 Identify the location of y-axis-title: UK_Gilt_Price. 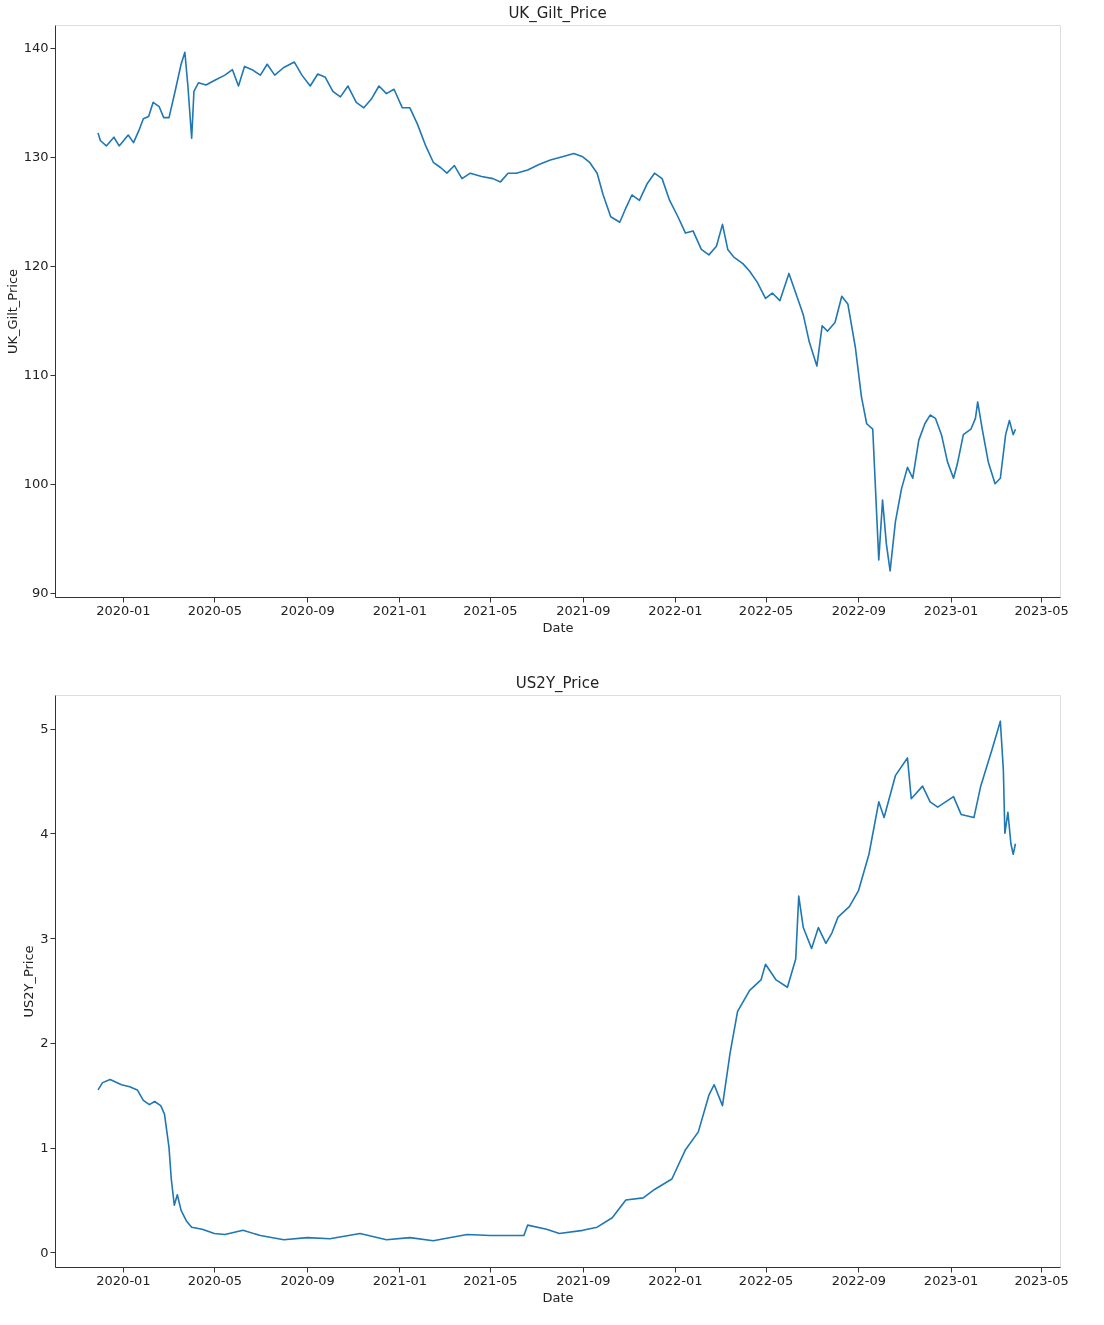
(12, 311).